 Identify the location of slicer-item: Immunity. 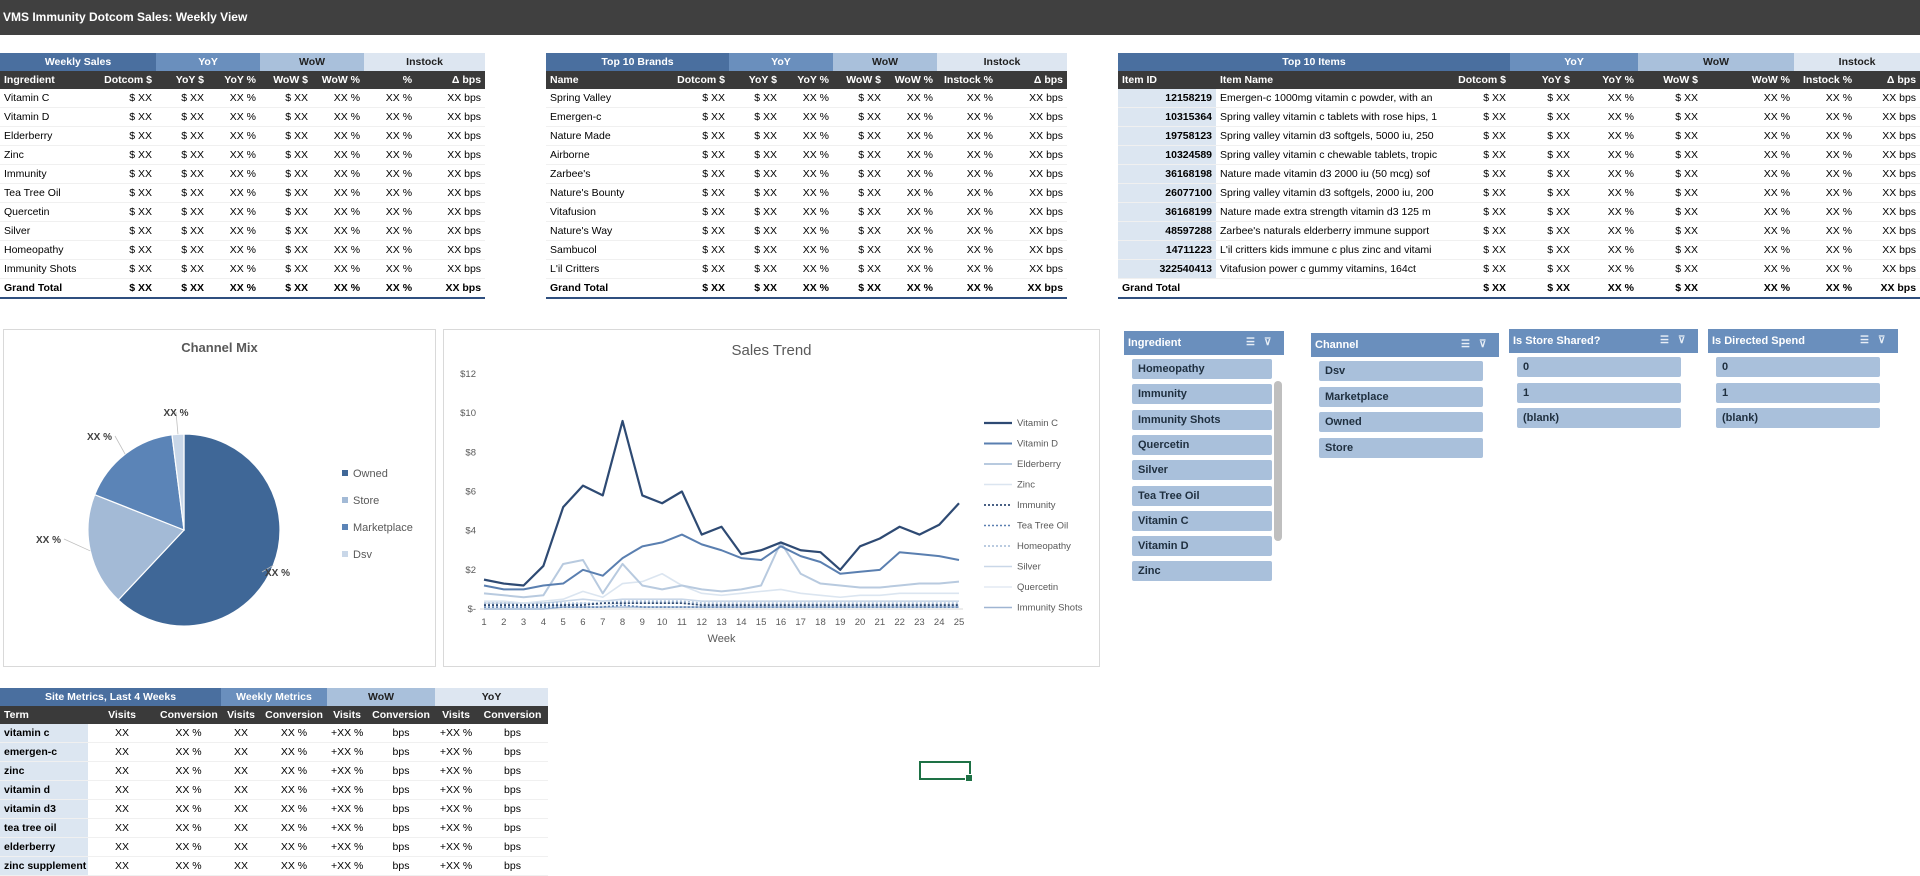
(1202, 394).